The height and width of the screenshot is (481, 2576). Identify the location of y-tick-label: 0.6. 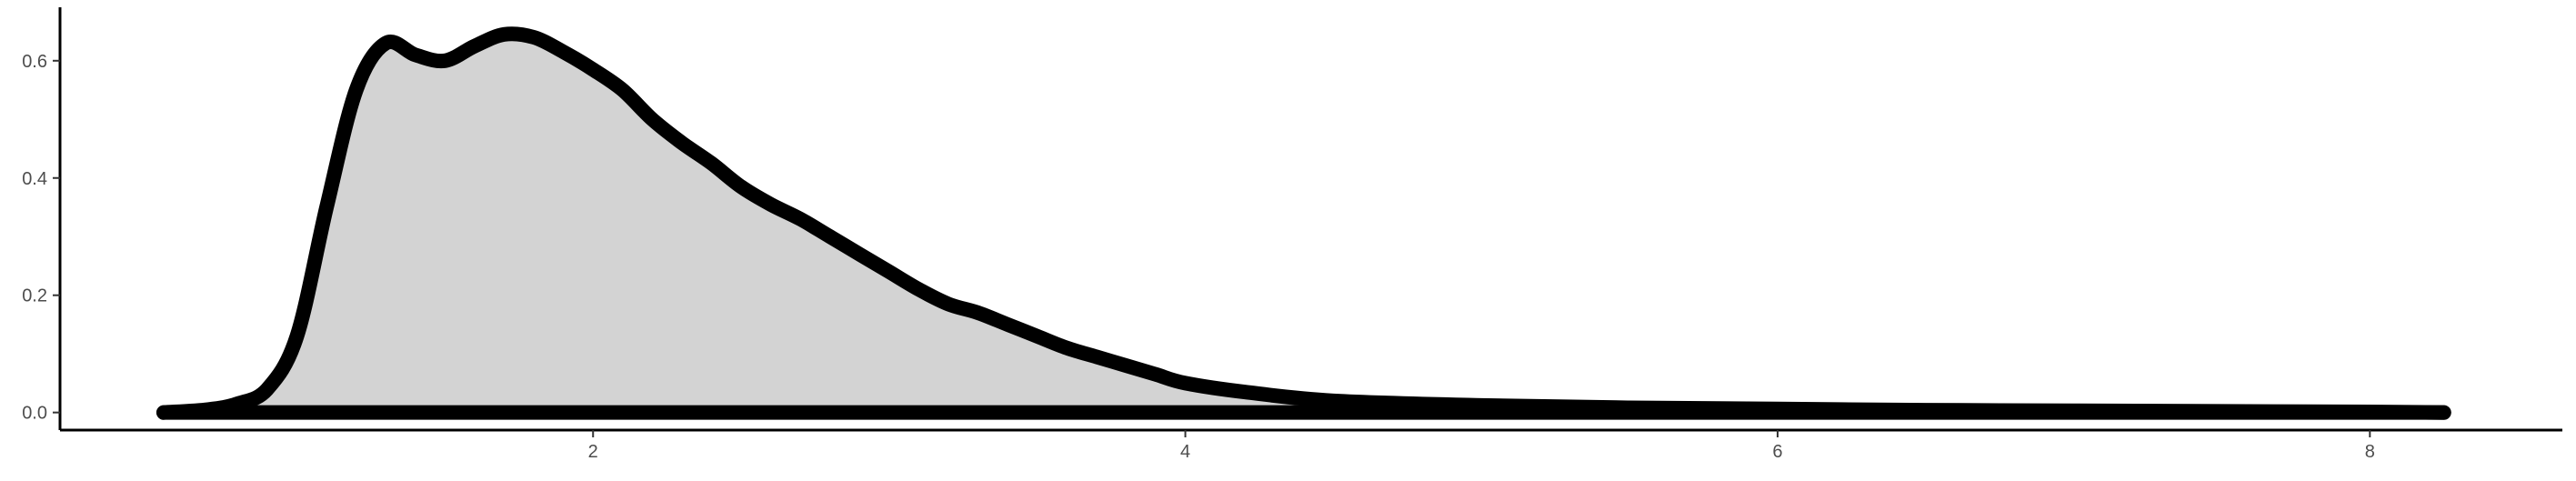
(34, 62).